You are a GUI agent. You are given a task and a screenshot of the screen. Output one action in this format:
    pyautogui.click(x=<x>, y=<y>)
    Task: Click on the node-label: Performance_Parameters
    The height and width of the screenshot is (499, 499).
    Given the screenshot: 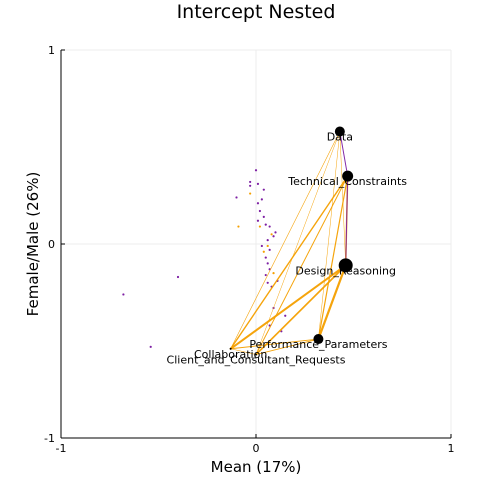 What is the action you would take?
    pyautogui.click(x=318, y=344)
    